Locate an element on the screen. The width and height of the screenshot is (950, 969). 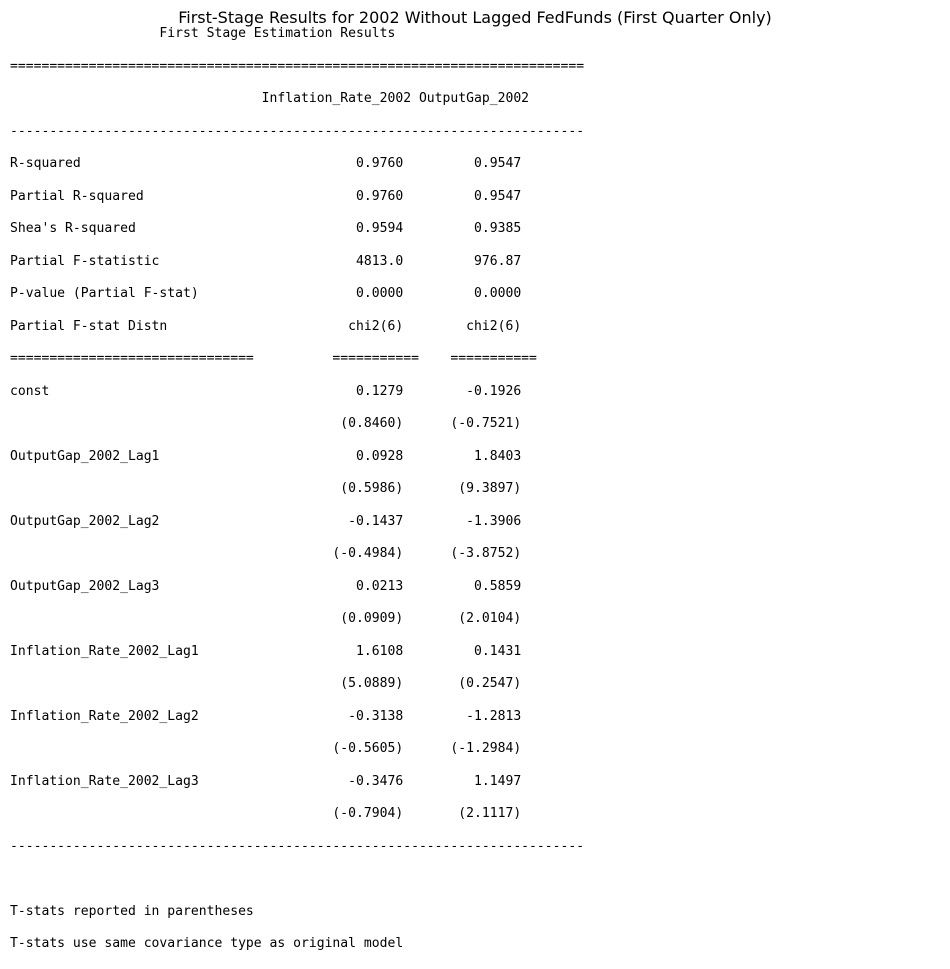
stat-row-f-stat-distn: Partial F-stat Distn chi2(6) chi2(6) is located at coordinates (297, 327).